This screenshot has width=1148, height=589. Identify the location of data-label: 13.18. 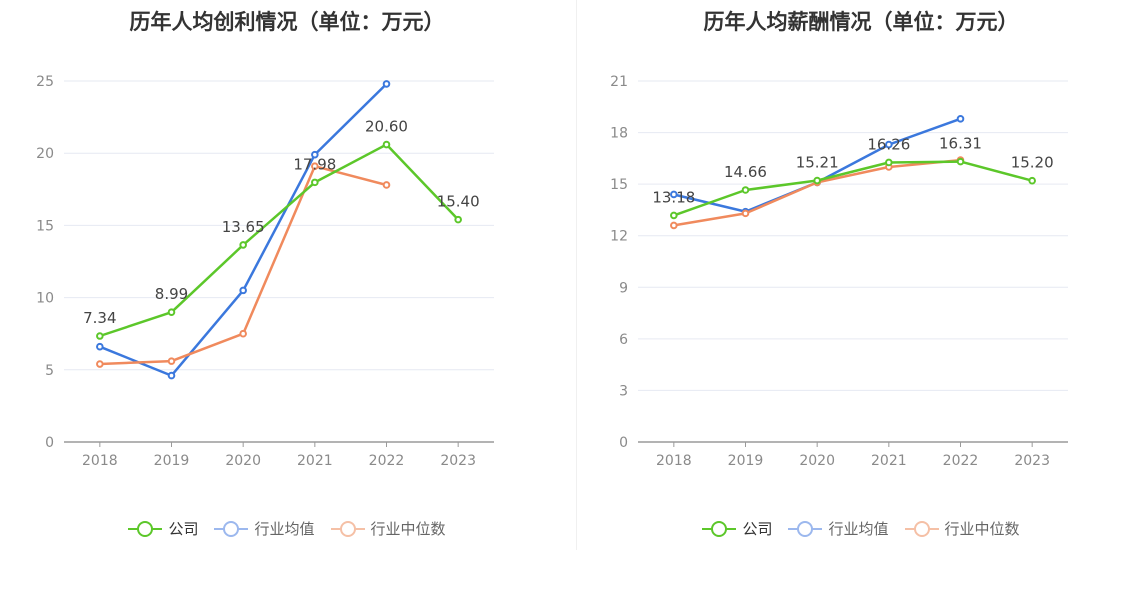
(673, 197).